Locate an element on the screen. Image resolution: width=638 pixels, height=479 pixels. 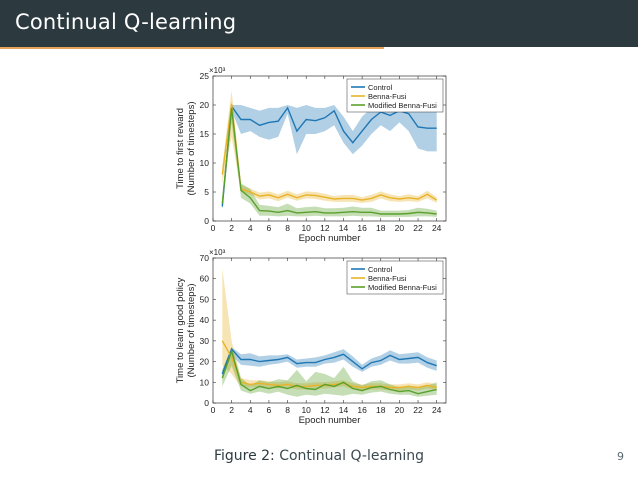
y-tick-label: 5 is located at coordinates (206, 192).